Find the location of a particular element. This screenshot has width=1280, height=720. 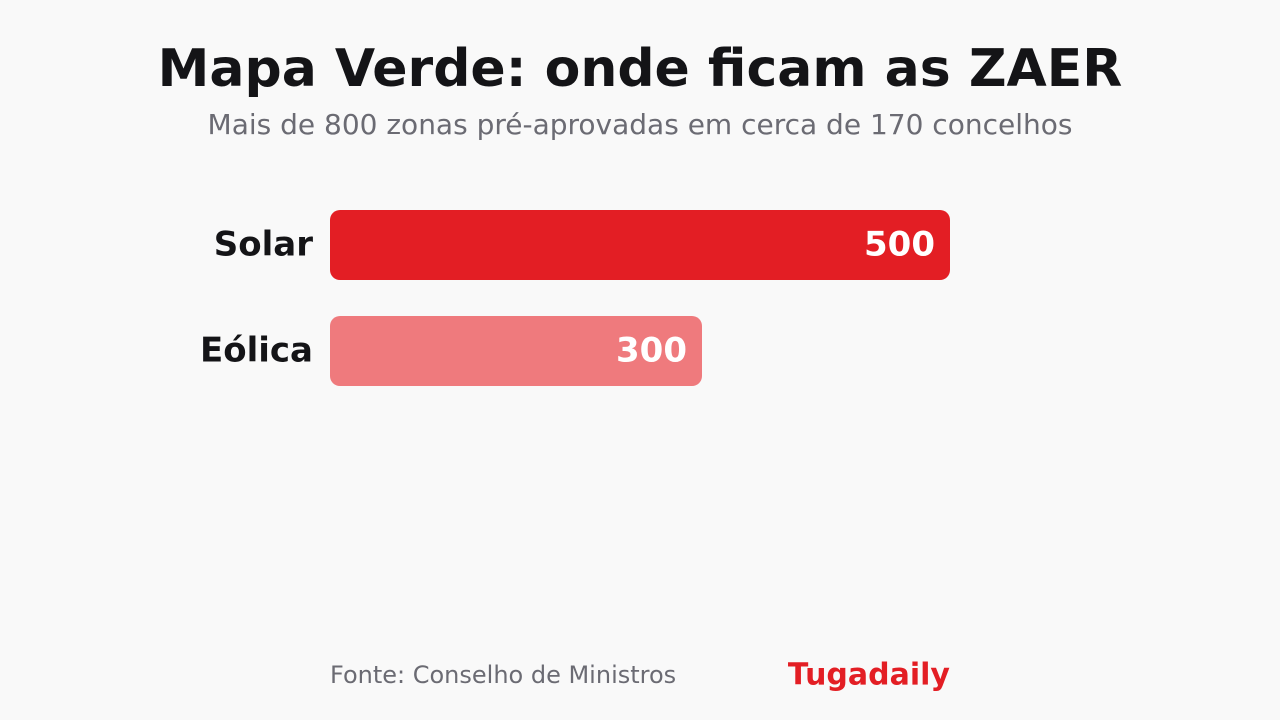

category-label: Solar is located at coordinates (263, 245).